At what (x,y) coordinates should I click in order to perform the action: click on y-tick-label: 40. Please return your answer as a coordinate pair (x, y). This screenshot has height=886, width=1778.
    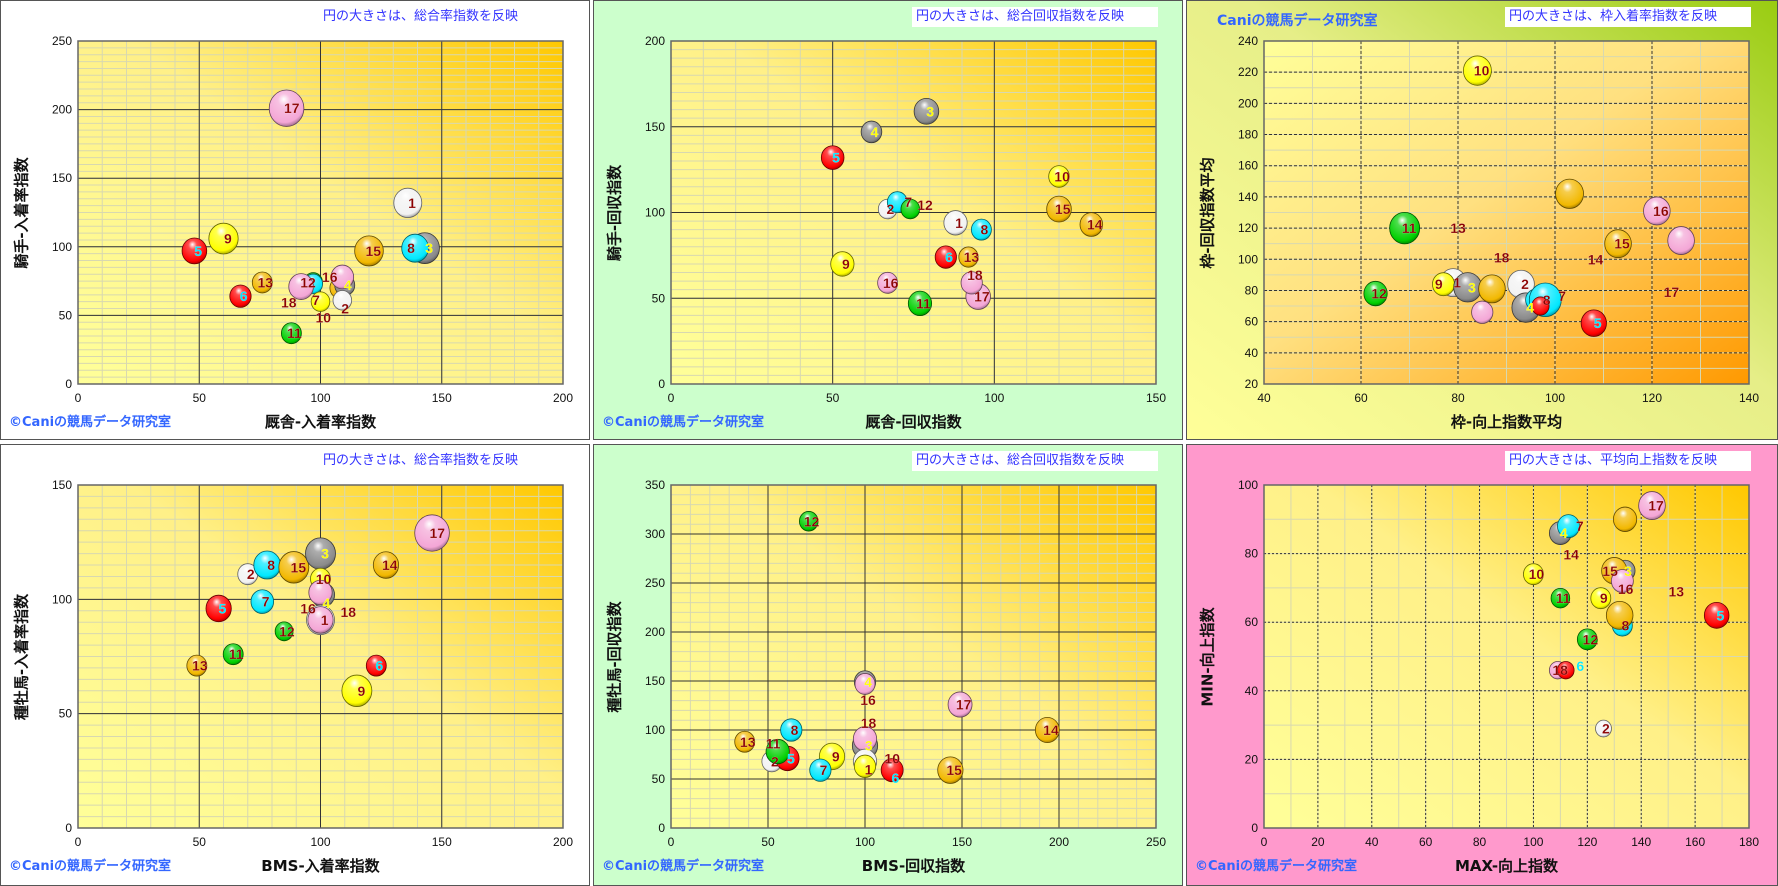
    Looking at the image, I should click on (1252, 691).